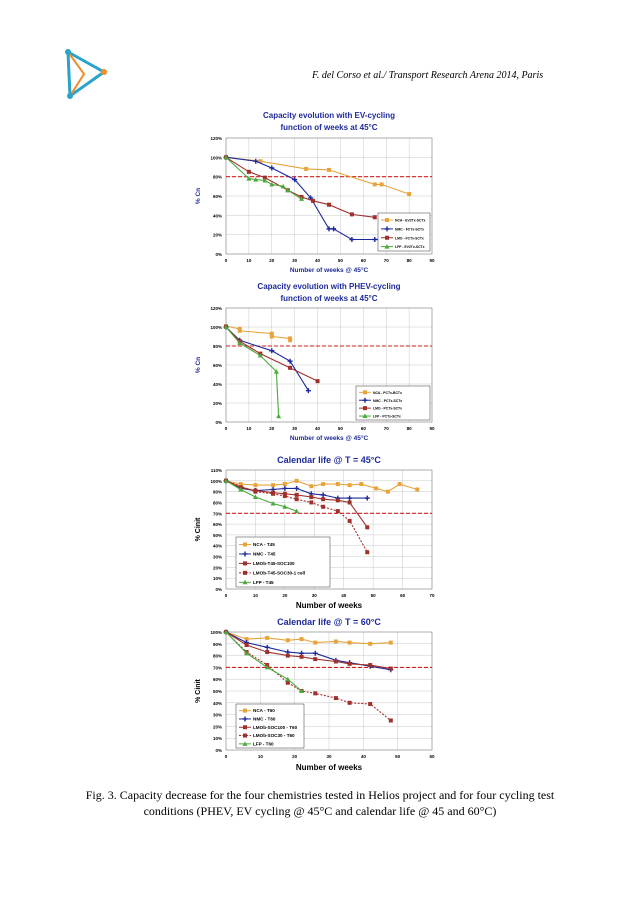  What do you see at coordinates (410, 260) in the screenshot?
I see `x-tick-label: 80` at bounding box center [410, 260].